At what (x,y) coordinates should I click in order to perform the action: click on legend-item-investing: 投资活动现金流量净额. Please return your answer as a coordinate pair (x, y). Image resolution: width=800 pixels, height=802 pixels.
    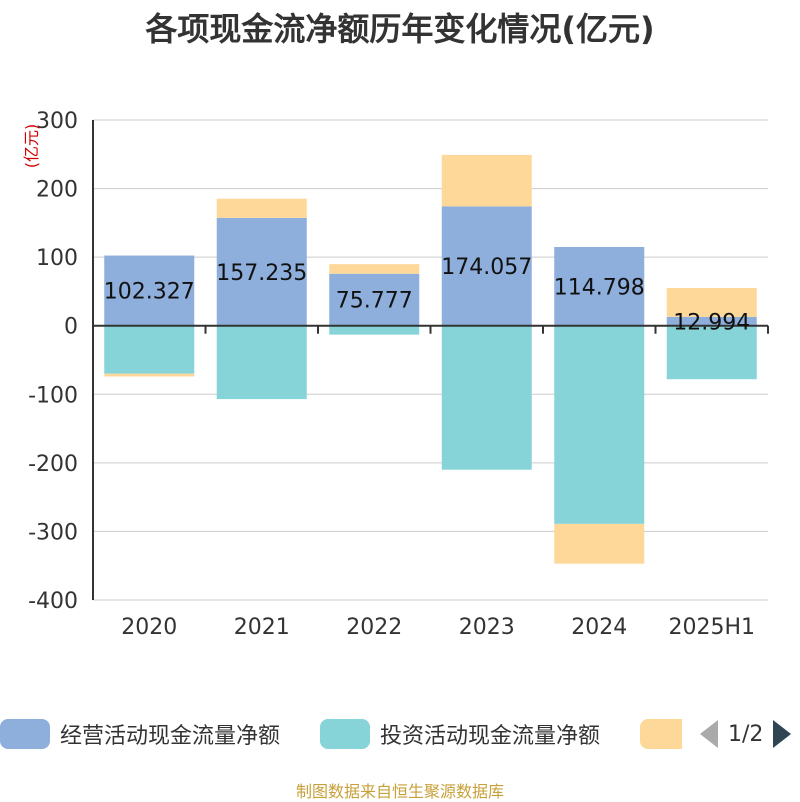
    Looking at the image, I should click on (460, 734).